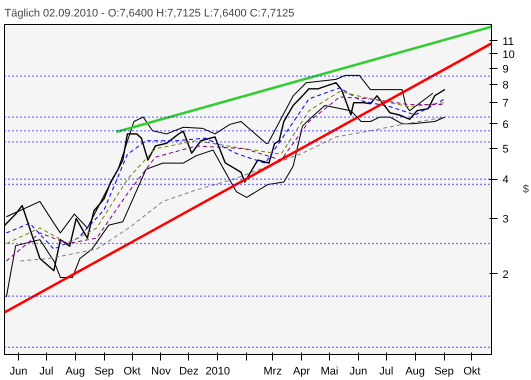 The image size is (531, 380). Describe the element at coordinates (505, 150) in the screenshot. I see `y-tick-label: 5` at that location.